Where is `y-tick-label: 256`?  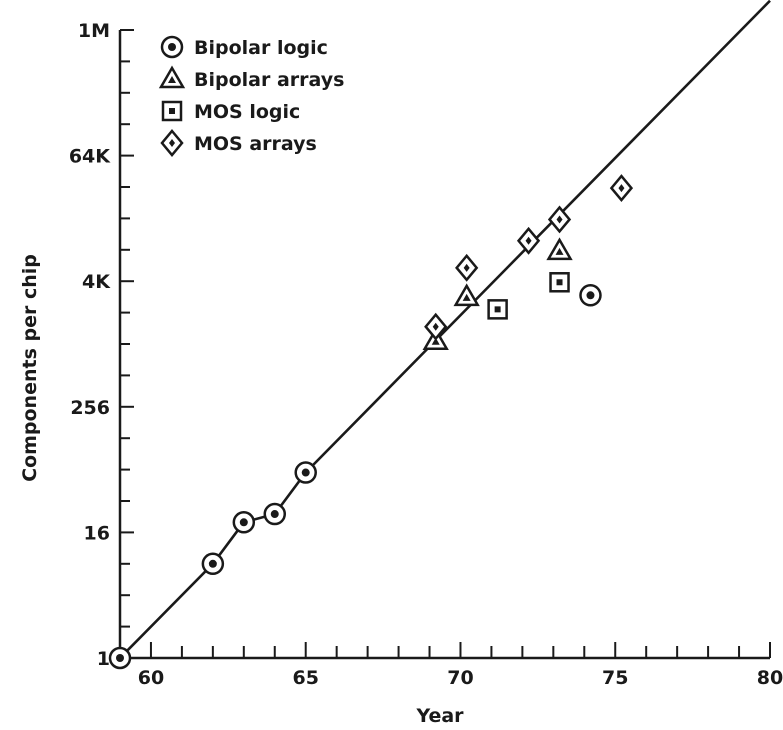 y-tick-label: 256 is located at coordinates (90, 408).